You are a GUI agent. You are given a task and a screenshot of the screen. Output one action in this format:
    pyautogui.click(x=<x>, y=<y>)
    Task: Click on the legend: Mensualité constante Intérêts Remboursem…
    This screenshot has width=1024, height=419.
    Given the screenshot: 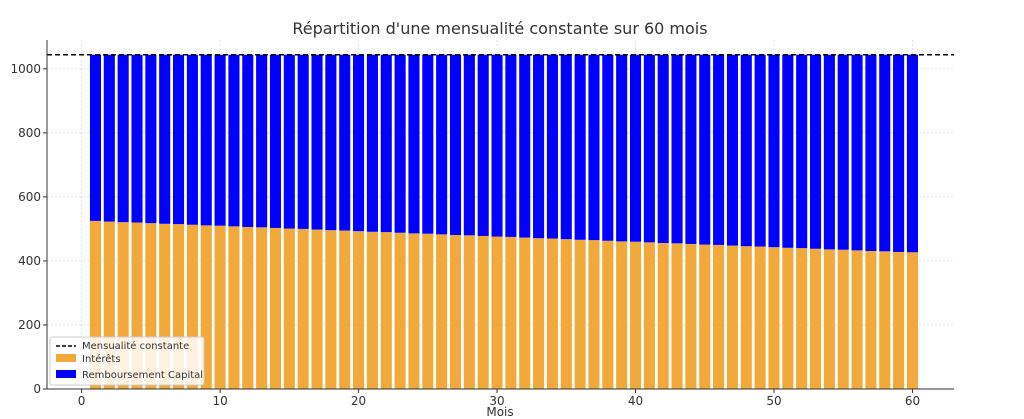 What is the action you would take?
    pyautogui.click(x=127, y=361)
    